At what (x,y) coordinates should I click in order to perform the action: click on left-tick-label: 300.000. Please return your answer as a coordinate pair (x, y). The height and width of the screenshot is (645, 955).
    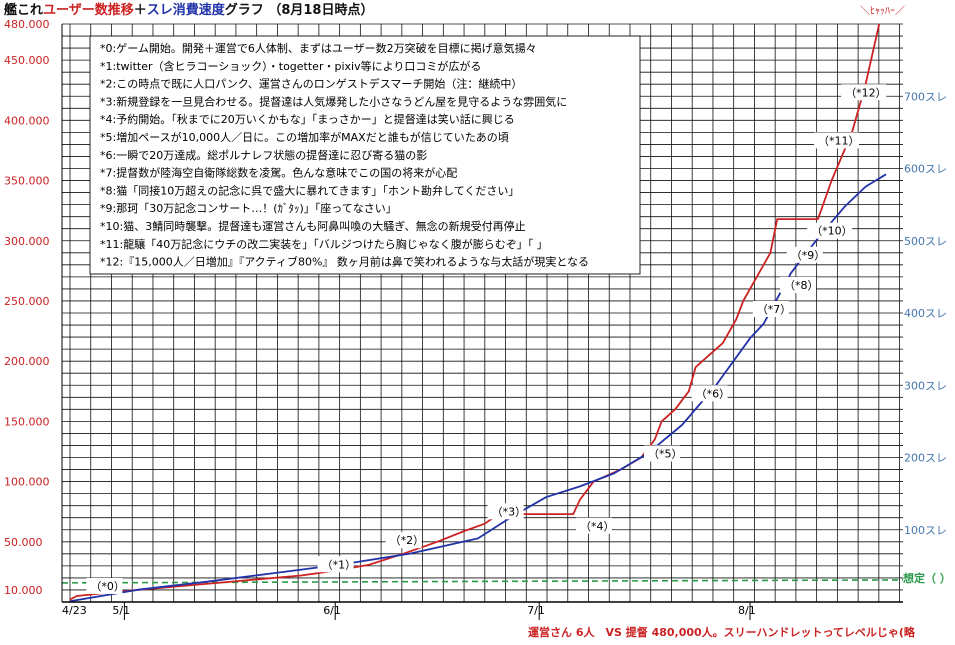
    Looking at the image, I should click on (27, 241).